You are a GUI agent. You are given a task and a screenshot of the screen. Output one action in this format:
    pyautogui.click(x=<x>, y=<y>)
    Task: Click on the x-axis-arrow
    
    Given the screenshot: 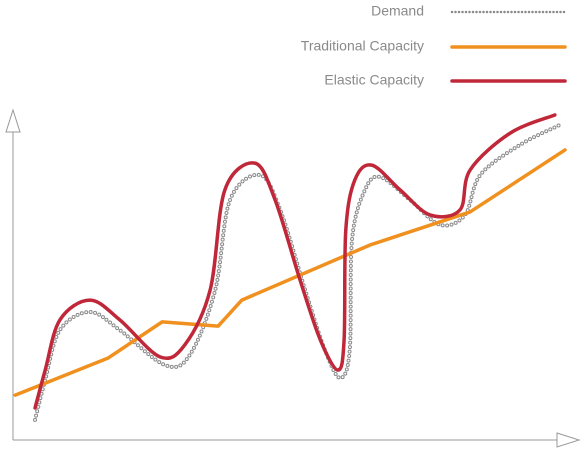 What is the action you would take?
    pyautogui.click(x=568, y=440)
    